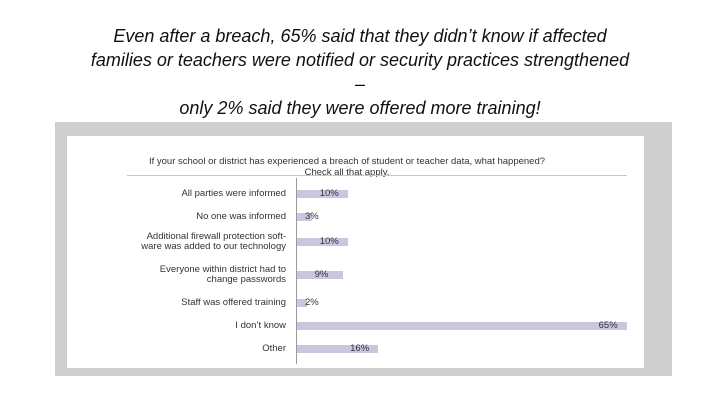 This screenshot has height=405, width=720. I want to click on category-label-line: change passwords, so click(246, 279).